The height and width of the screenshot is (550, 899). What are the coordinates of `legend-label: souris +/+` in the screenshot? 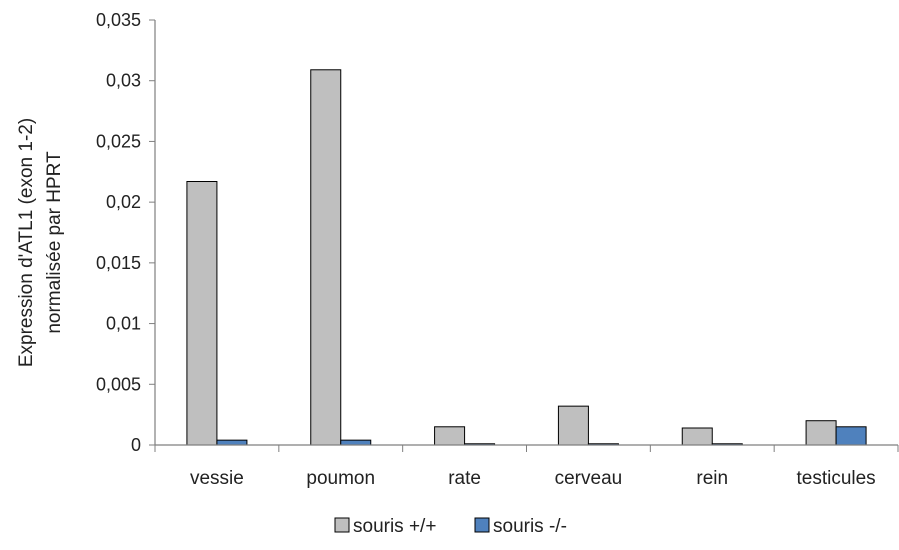 It's located at (394, 526).